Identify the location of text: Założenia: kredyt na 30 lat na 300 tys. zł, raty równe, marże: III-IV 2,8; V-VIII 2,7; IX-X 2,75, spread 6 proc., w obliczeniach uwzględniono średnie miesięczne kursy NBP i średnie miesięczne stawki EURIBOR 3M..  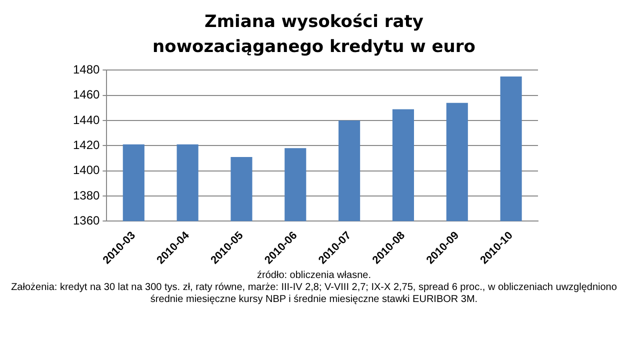
(314, 294).